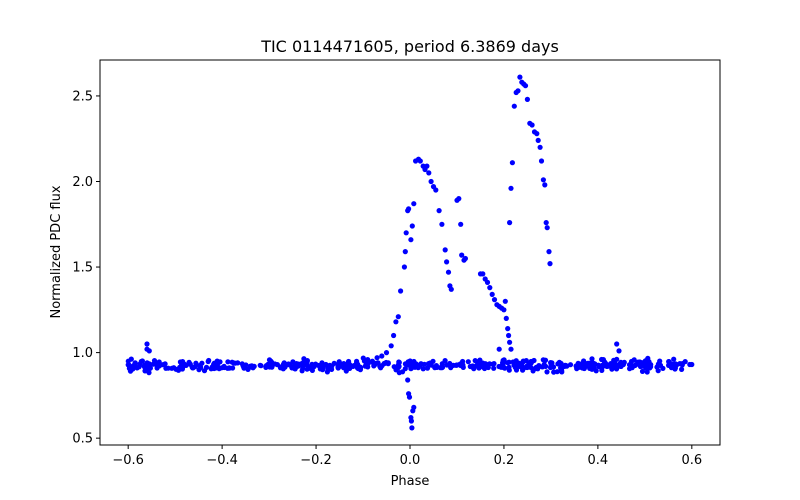 This screenshot has width=800, height=500. Describe the element at coordinates (409, 46) in the screenshot. I see `chart-title: TIC 0114471605, period 6.3869 days` at that location.